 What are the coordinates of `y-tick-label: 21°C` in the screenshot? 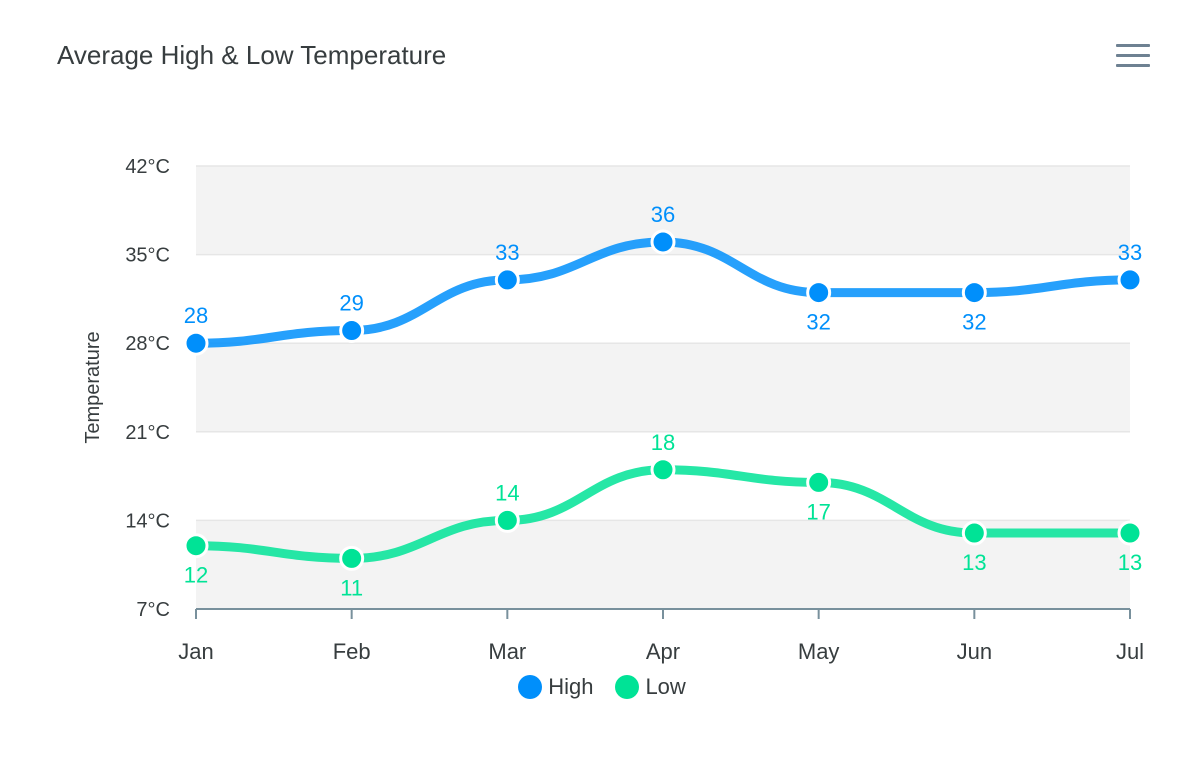 It's located at (147, 433).